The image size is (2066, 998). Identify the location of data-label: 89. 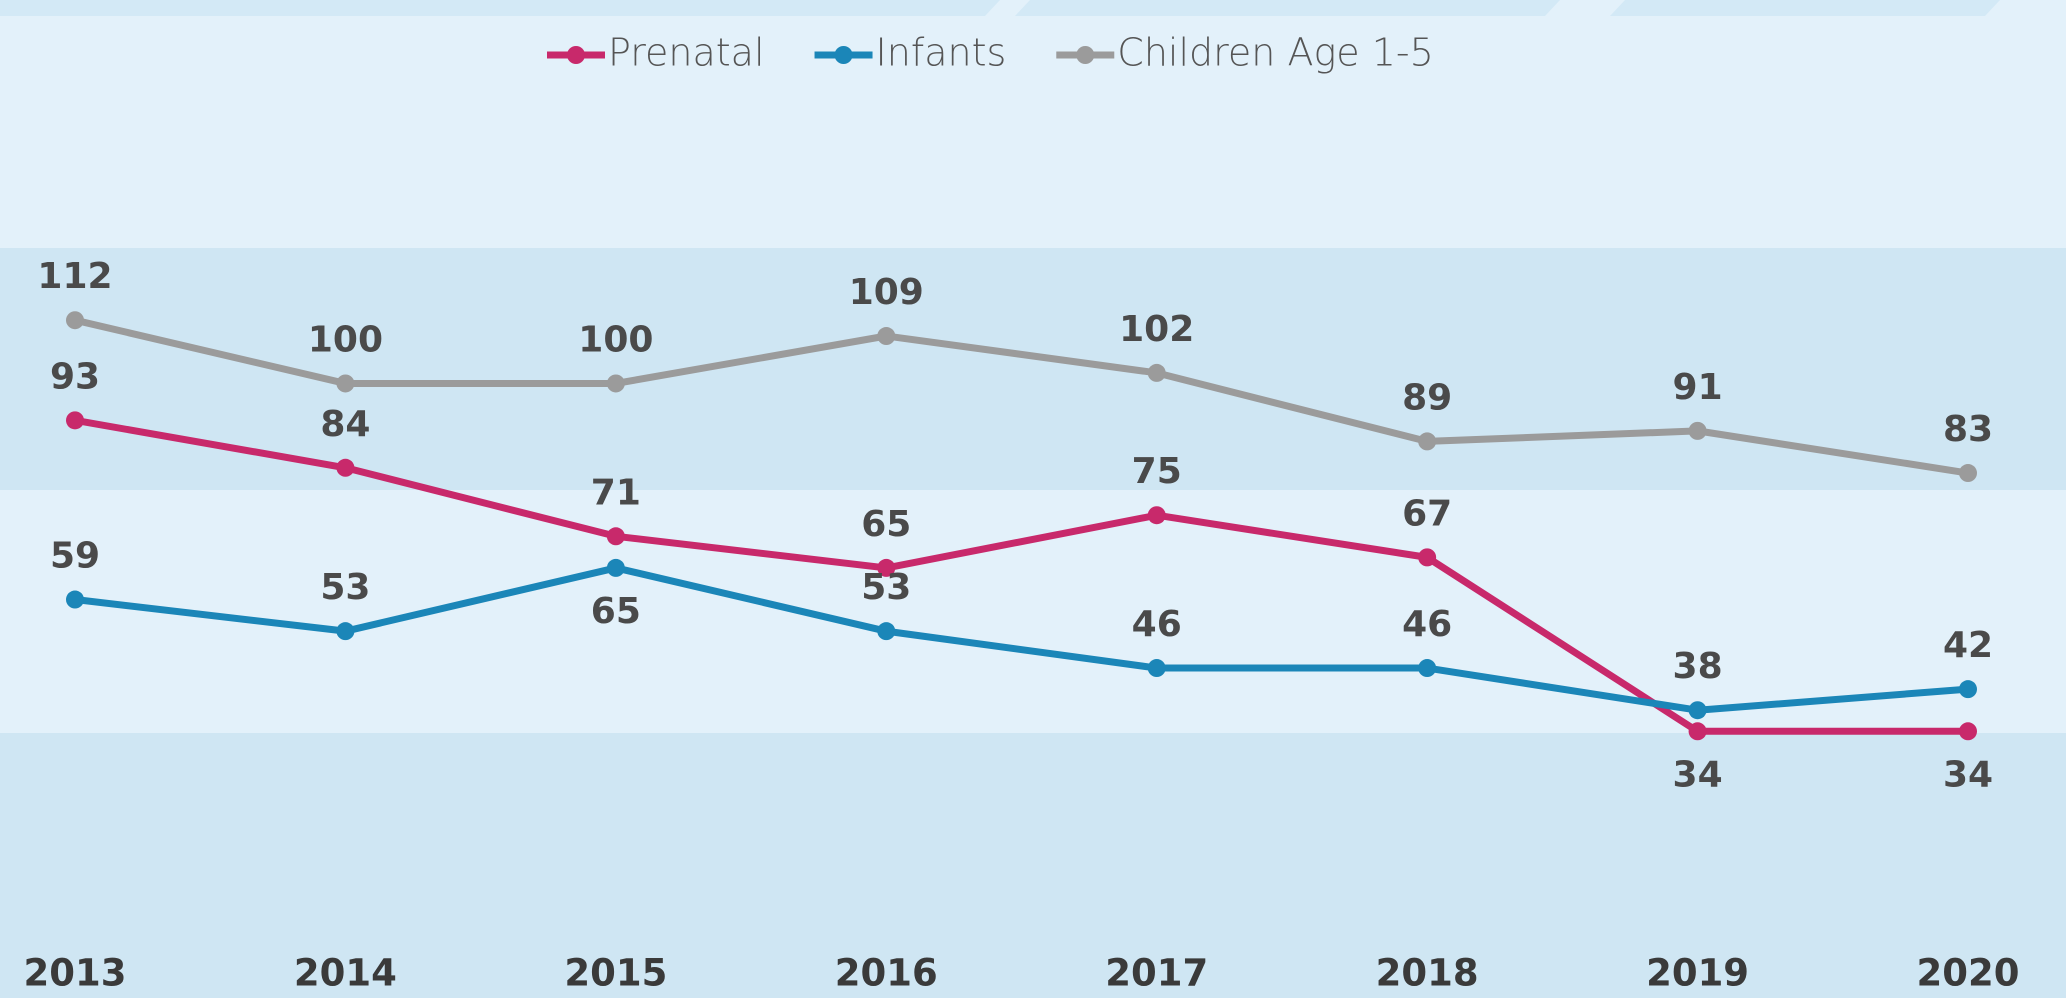
(1427, 397).